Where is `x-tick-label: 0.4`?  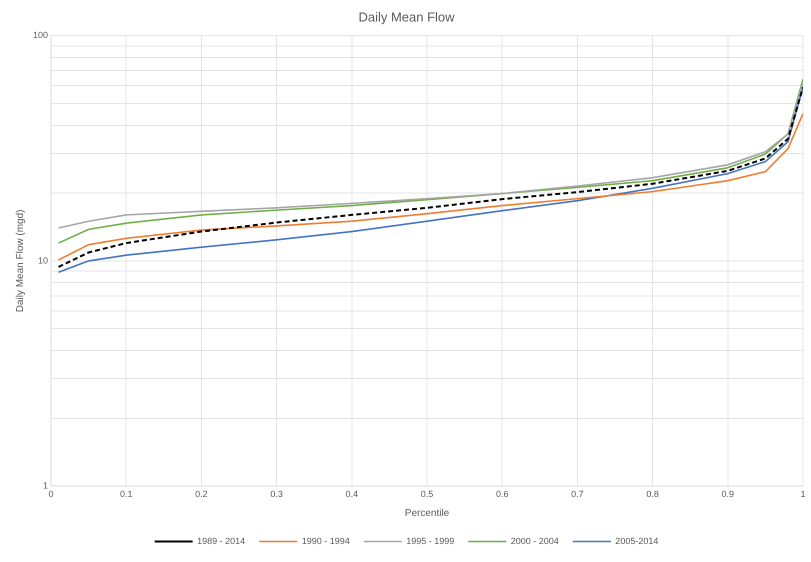 x-tick-label: 0.4 is located at coordinates (352, 494).